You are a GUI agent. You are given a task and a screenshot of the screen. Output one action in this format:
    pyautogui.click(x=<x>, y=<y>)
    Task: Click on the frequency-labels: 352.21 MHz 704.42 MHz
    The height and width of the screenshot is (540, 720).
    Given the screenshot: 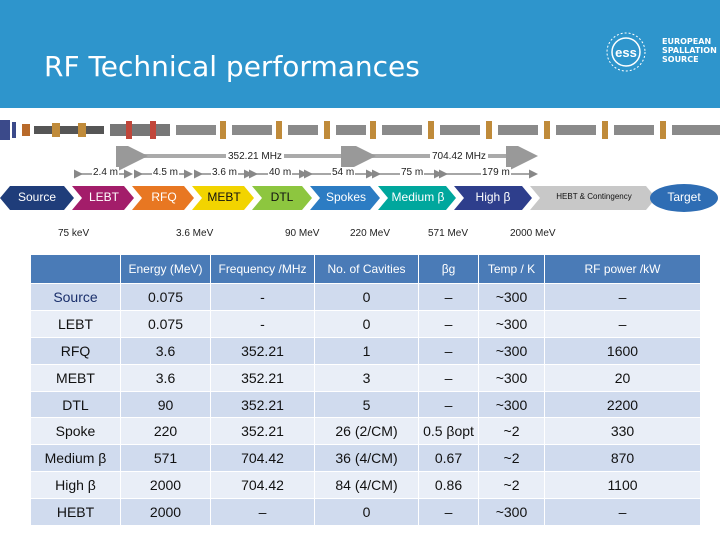 What is the action you would take?
    pyautogui.click(x=360, y=161)
    